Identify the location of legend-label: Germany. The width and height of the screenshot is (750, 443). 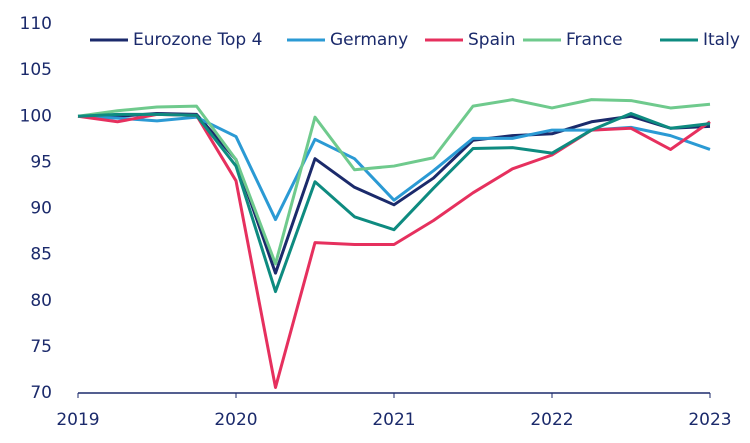
(369, 40).